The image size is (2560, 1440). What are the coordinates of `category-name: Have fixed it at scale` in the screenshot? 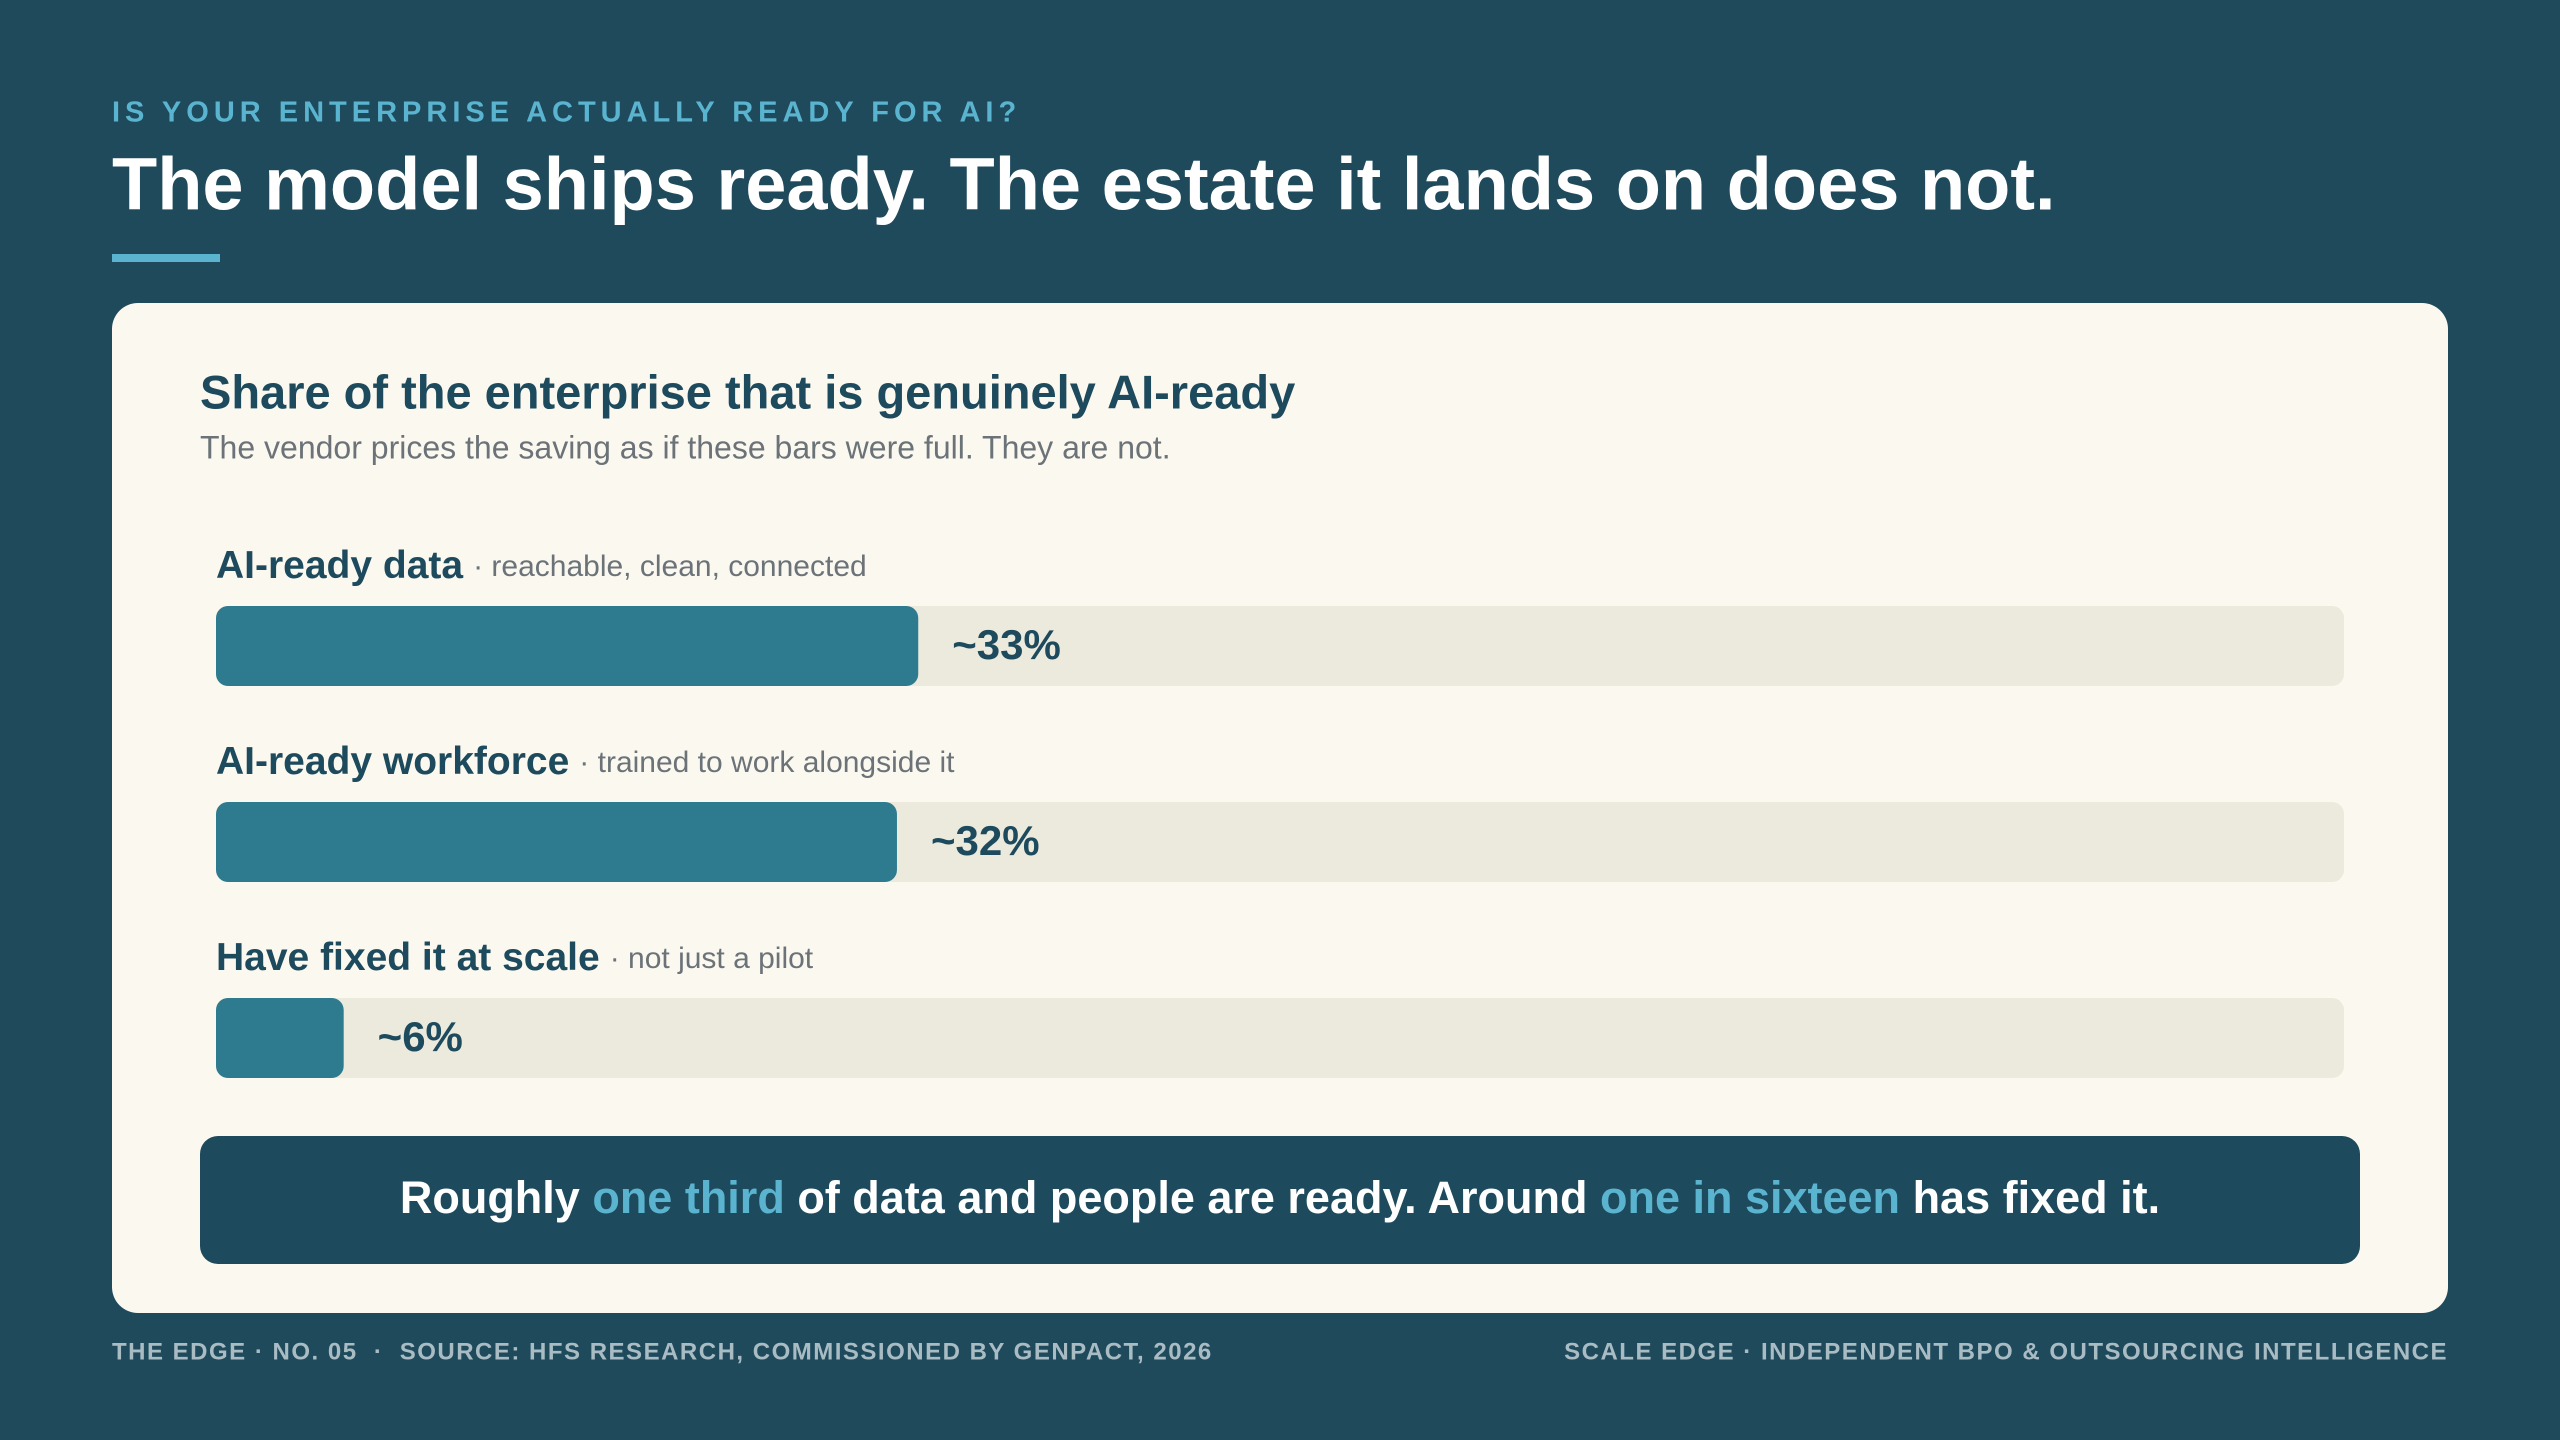 It's located at (408, 957).